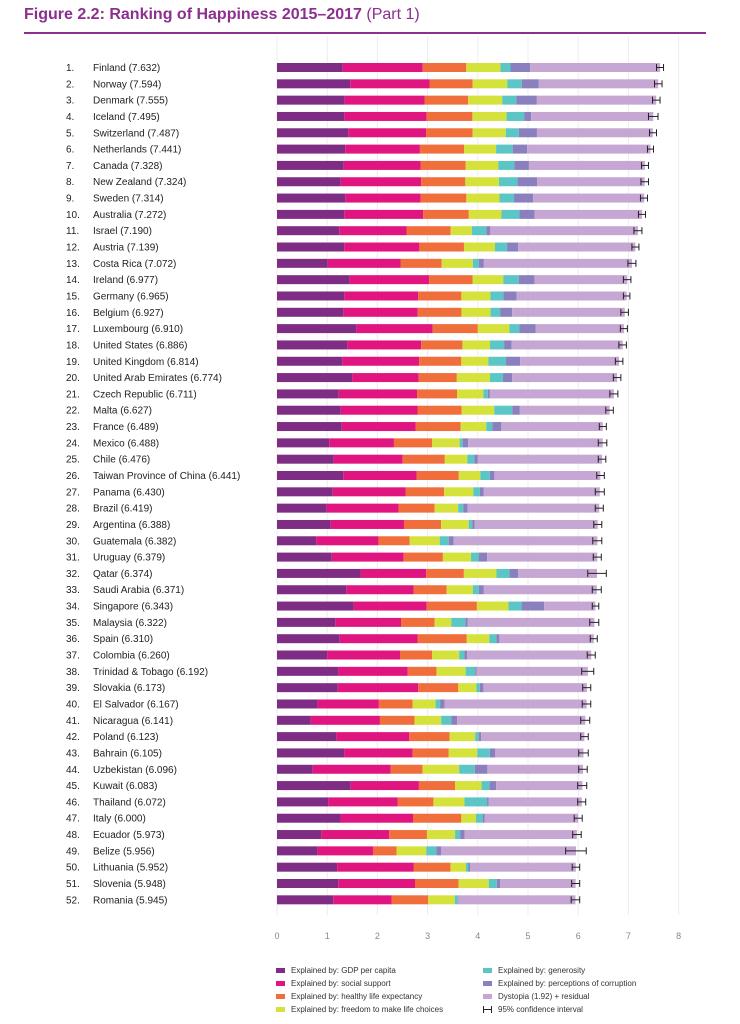 The width and height of the screenshot is (740, 1024). What do you see at coordinates (73, 541) in the screenshot?
I see `country-rank: 30.` at bounding box center [73, 541].